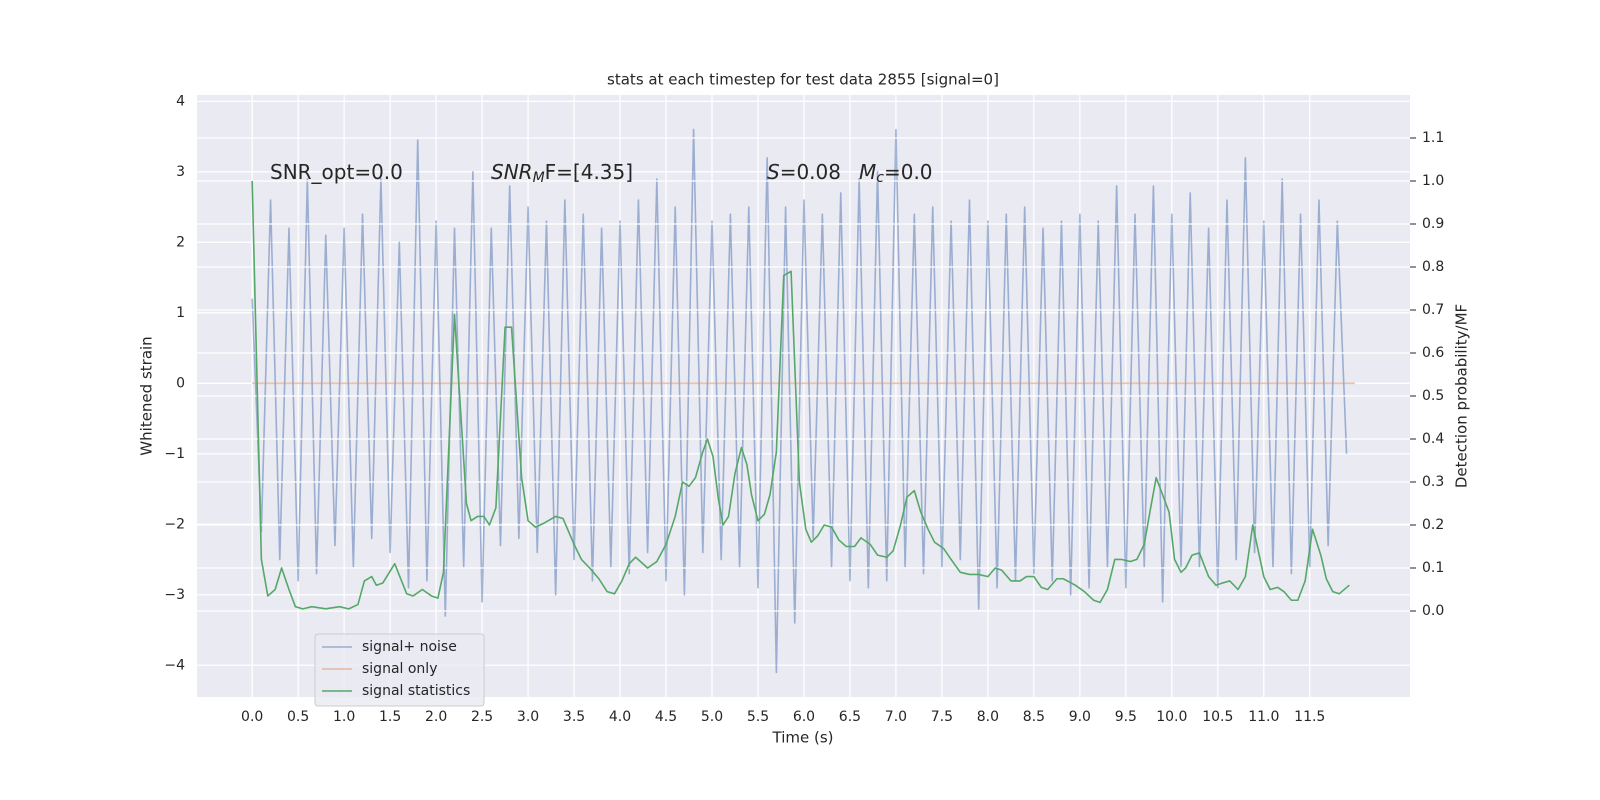 This screenshot has width=1600, height=800. Describe the element at coordinates (252, 717) in the screenshot. I see `x-tick-label: 0.0` at that location.